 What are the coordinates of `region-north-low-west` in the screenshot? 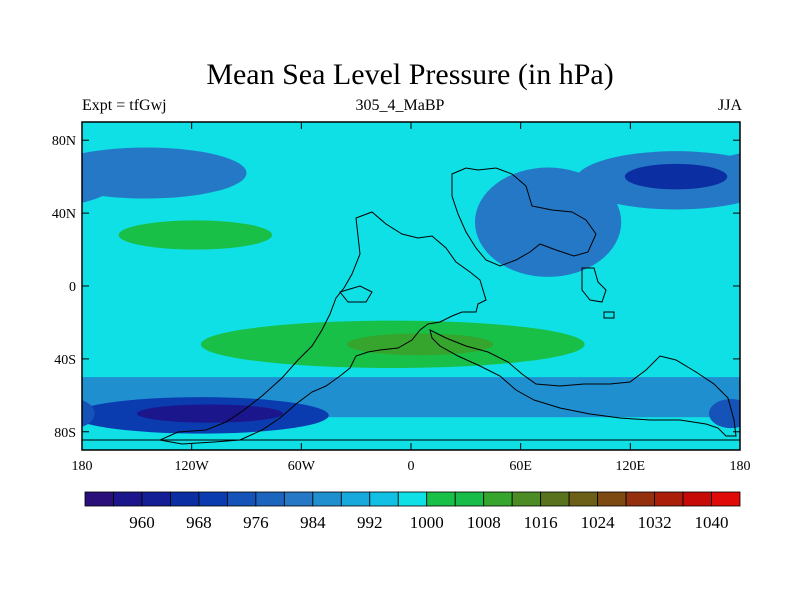 It's located at (164, 173).